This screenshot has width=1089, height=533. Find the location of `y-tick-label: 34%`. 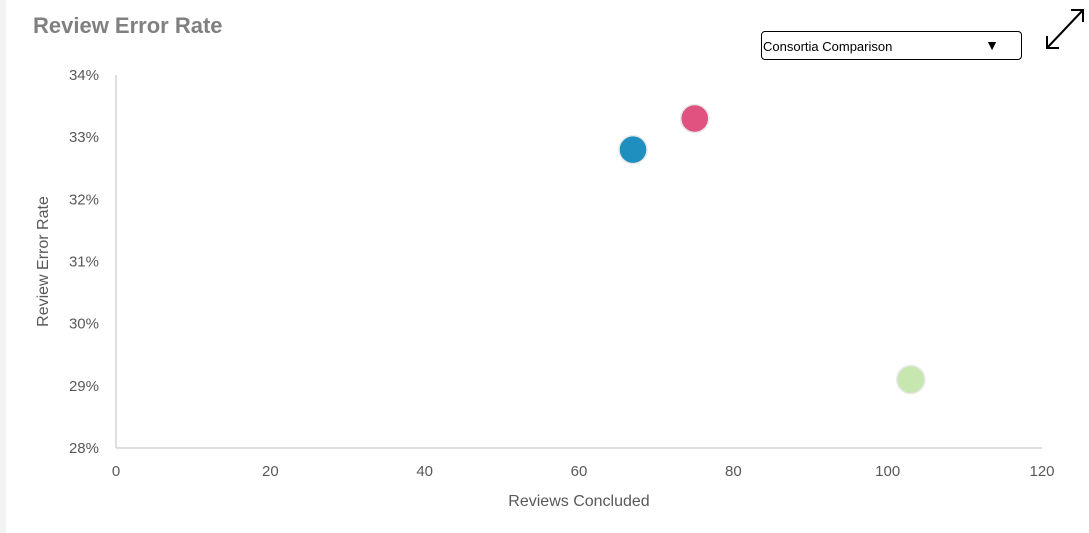

y-tick-label: 34% is located at coordinates (84, 75).